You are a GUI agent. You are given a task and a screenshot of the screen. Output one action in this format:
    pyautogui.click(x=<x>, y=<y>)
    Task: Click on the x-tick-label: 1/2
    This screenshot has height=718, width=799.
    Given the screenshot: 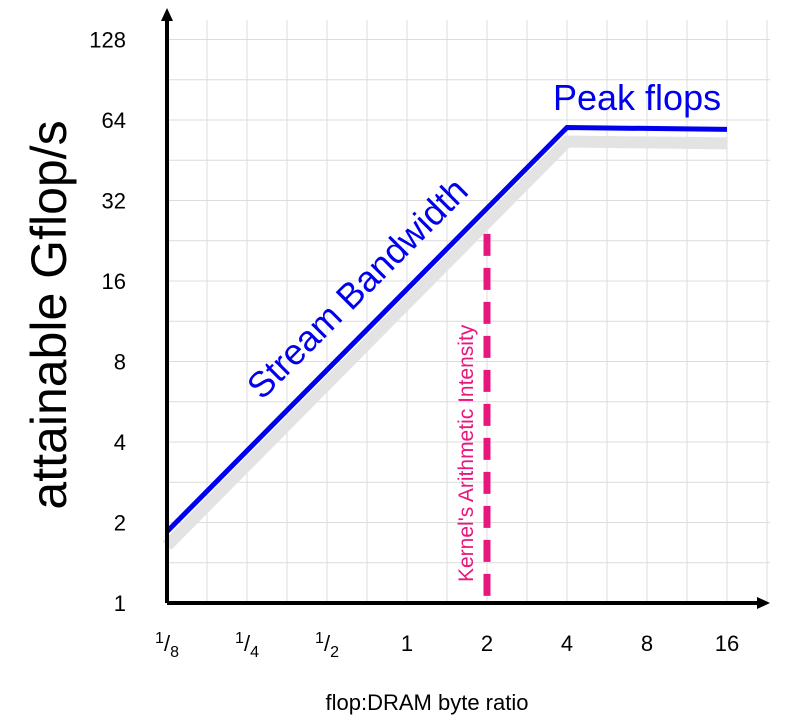 What is the action you would take?
    pyautogui.click(x=327, y=645)
    